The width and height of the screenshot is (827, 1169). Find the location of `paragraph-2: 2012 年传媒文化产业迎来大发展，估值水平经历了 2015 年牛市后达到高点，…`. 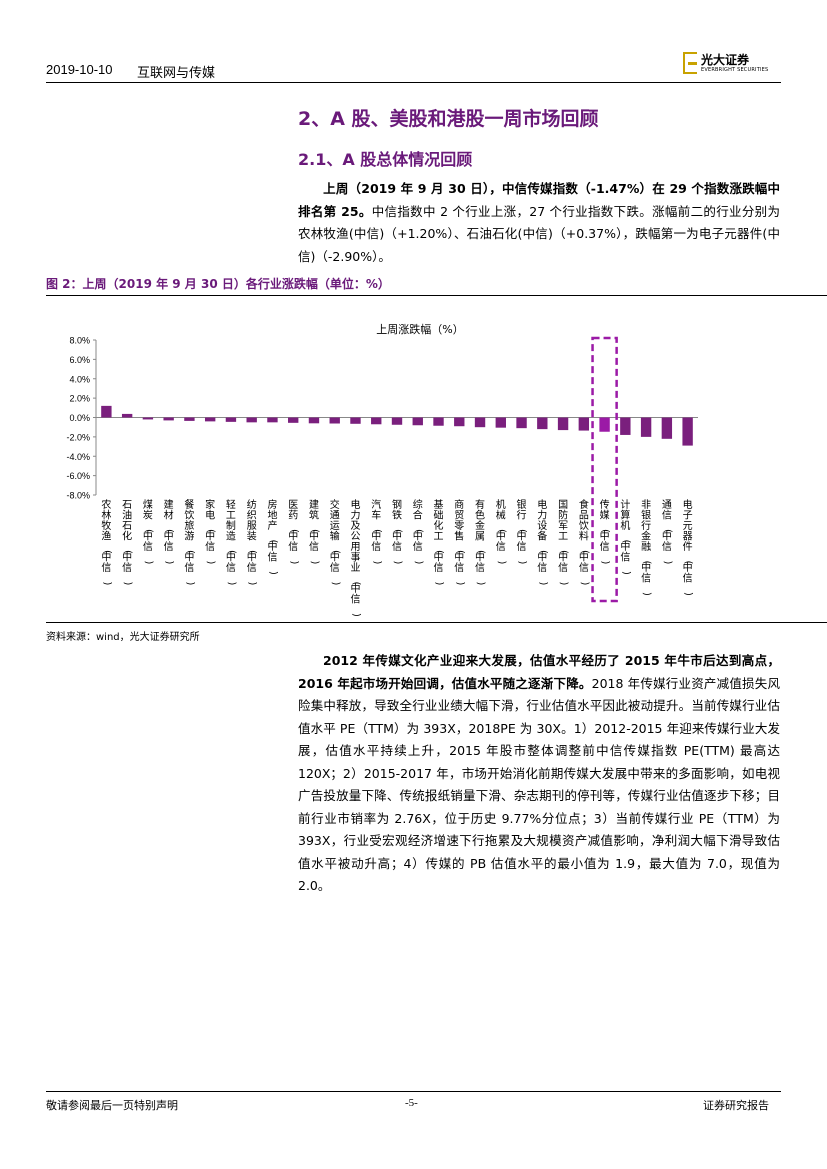

paragraph-2: 2012 年传媒文化产业迎来大发展，估值水平经历了 2015 年牛市后达到高点，… is located at coordinates (539, 774).